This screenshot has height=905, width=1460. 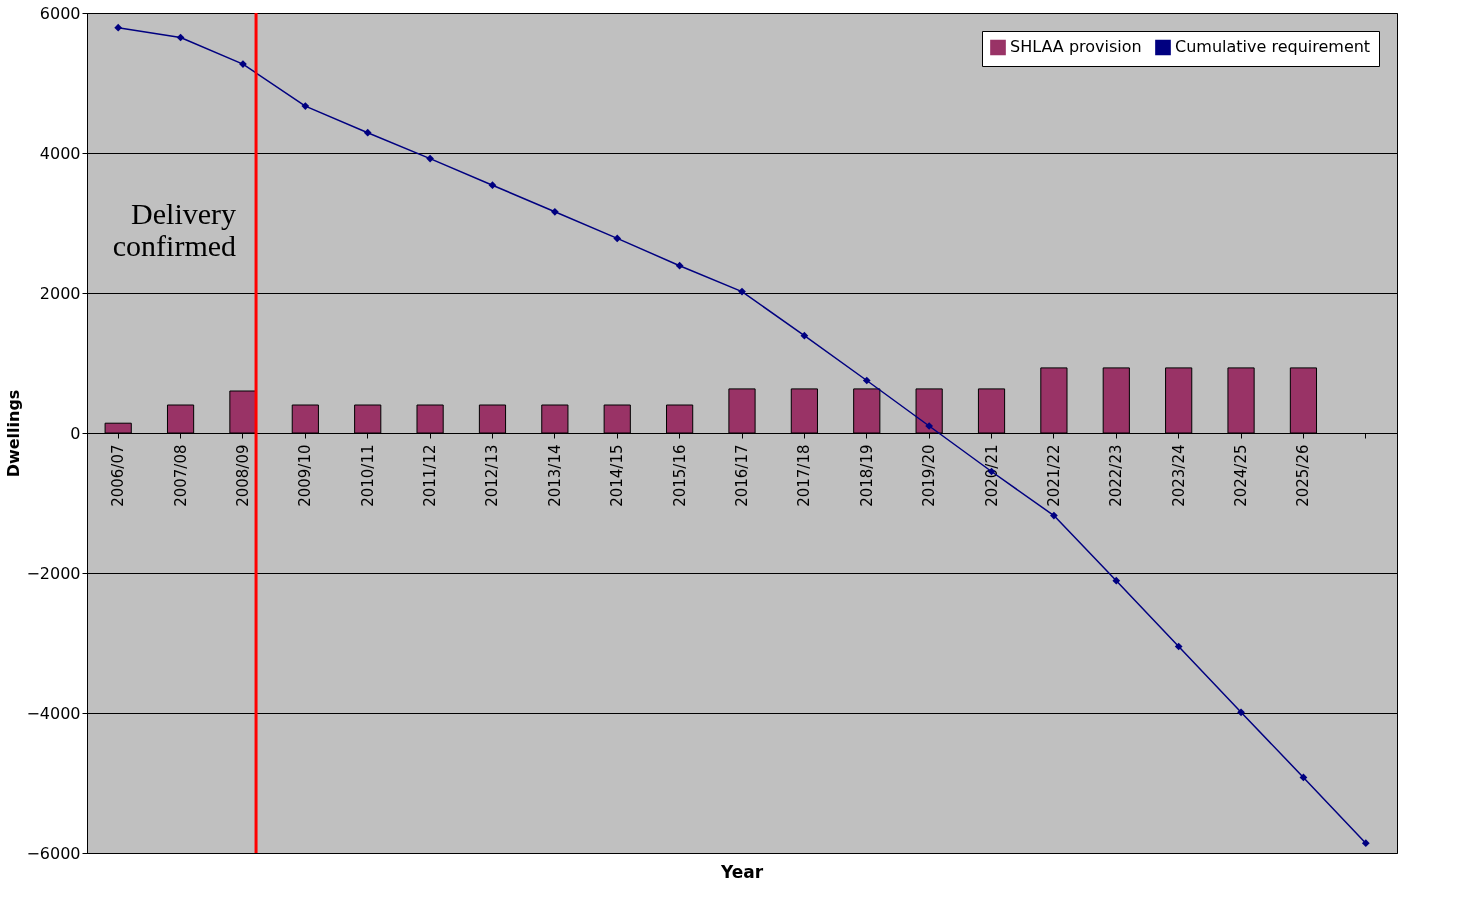 I want to click on x-tick-label: 2022/23, so click(x=1116, y=475).